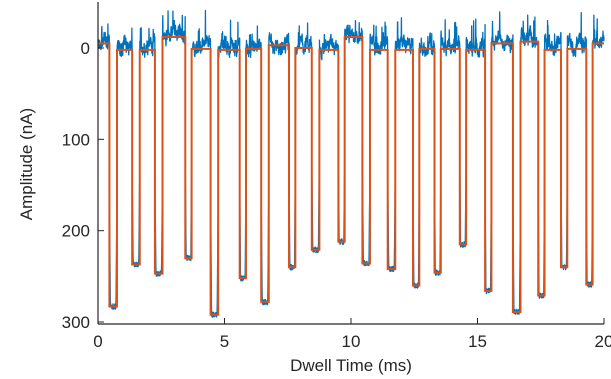 Image resolution: width=611 pixels, height=379 pixels. What do you see at coordinates (76, 231) in the screenshot?
I see `y-tick-label: 200` at bounding box center [76, 231].